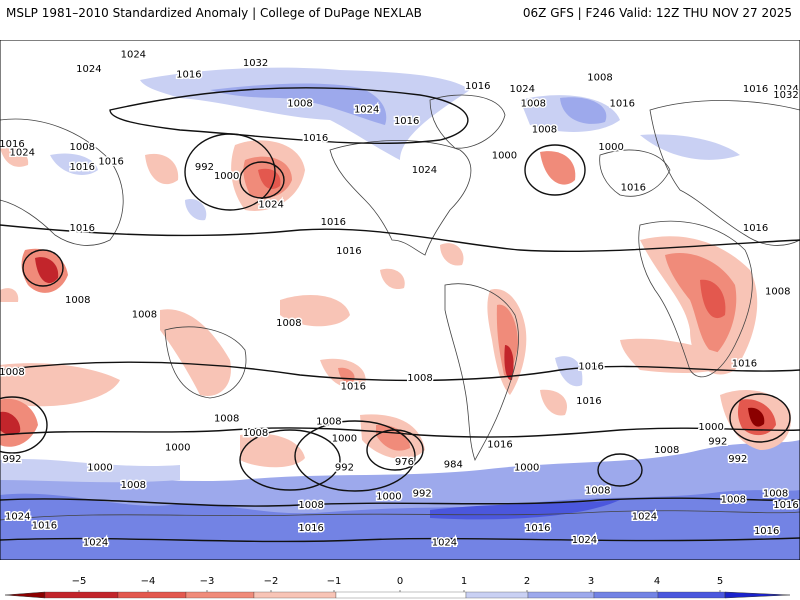 Image resolution: width=800 pixels, height=600 pixels. Describe the element at coordinates (583, 110) in the screenshot. I see `anomaly-area-pos2` at that location.